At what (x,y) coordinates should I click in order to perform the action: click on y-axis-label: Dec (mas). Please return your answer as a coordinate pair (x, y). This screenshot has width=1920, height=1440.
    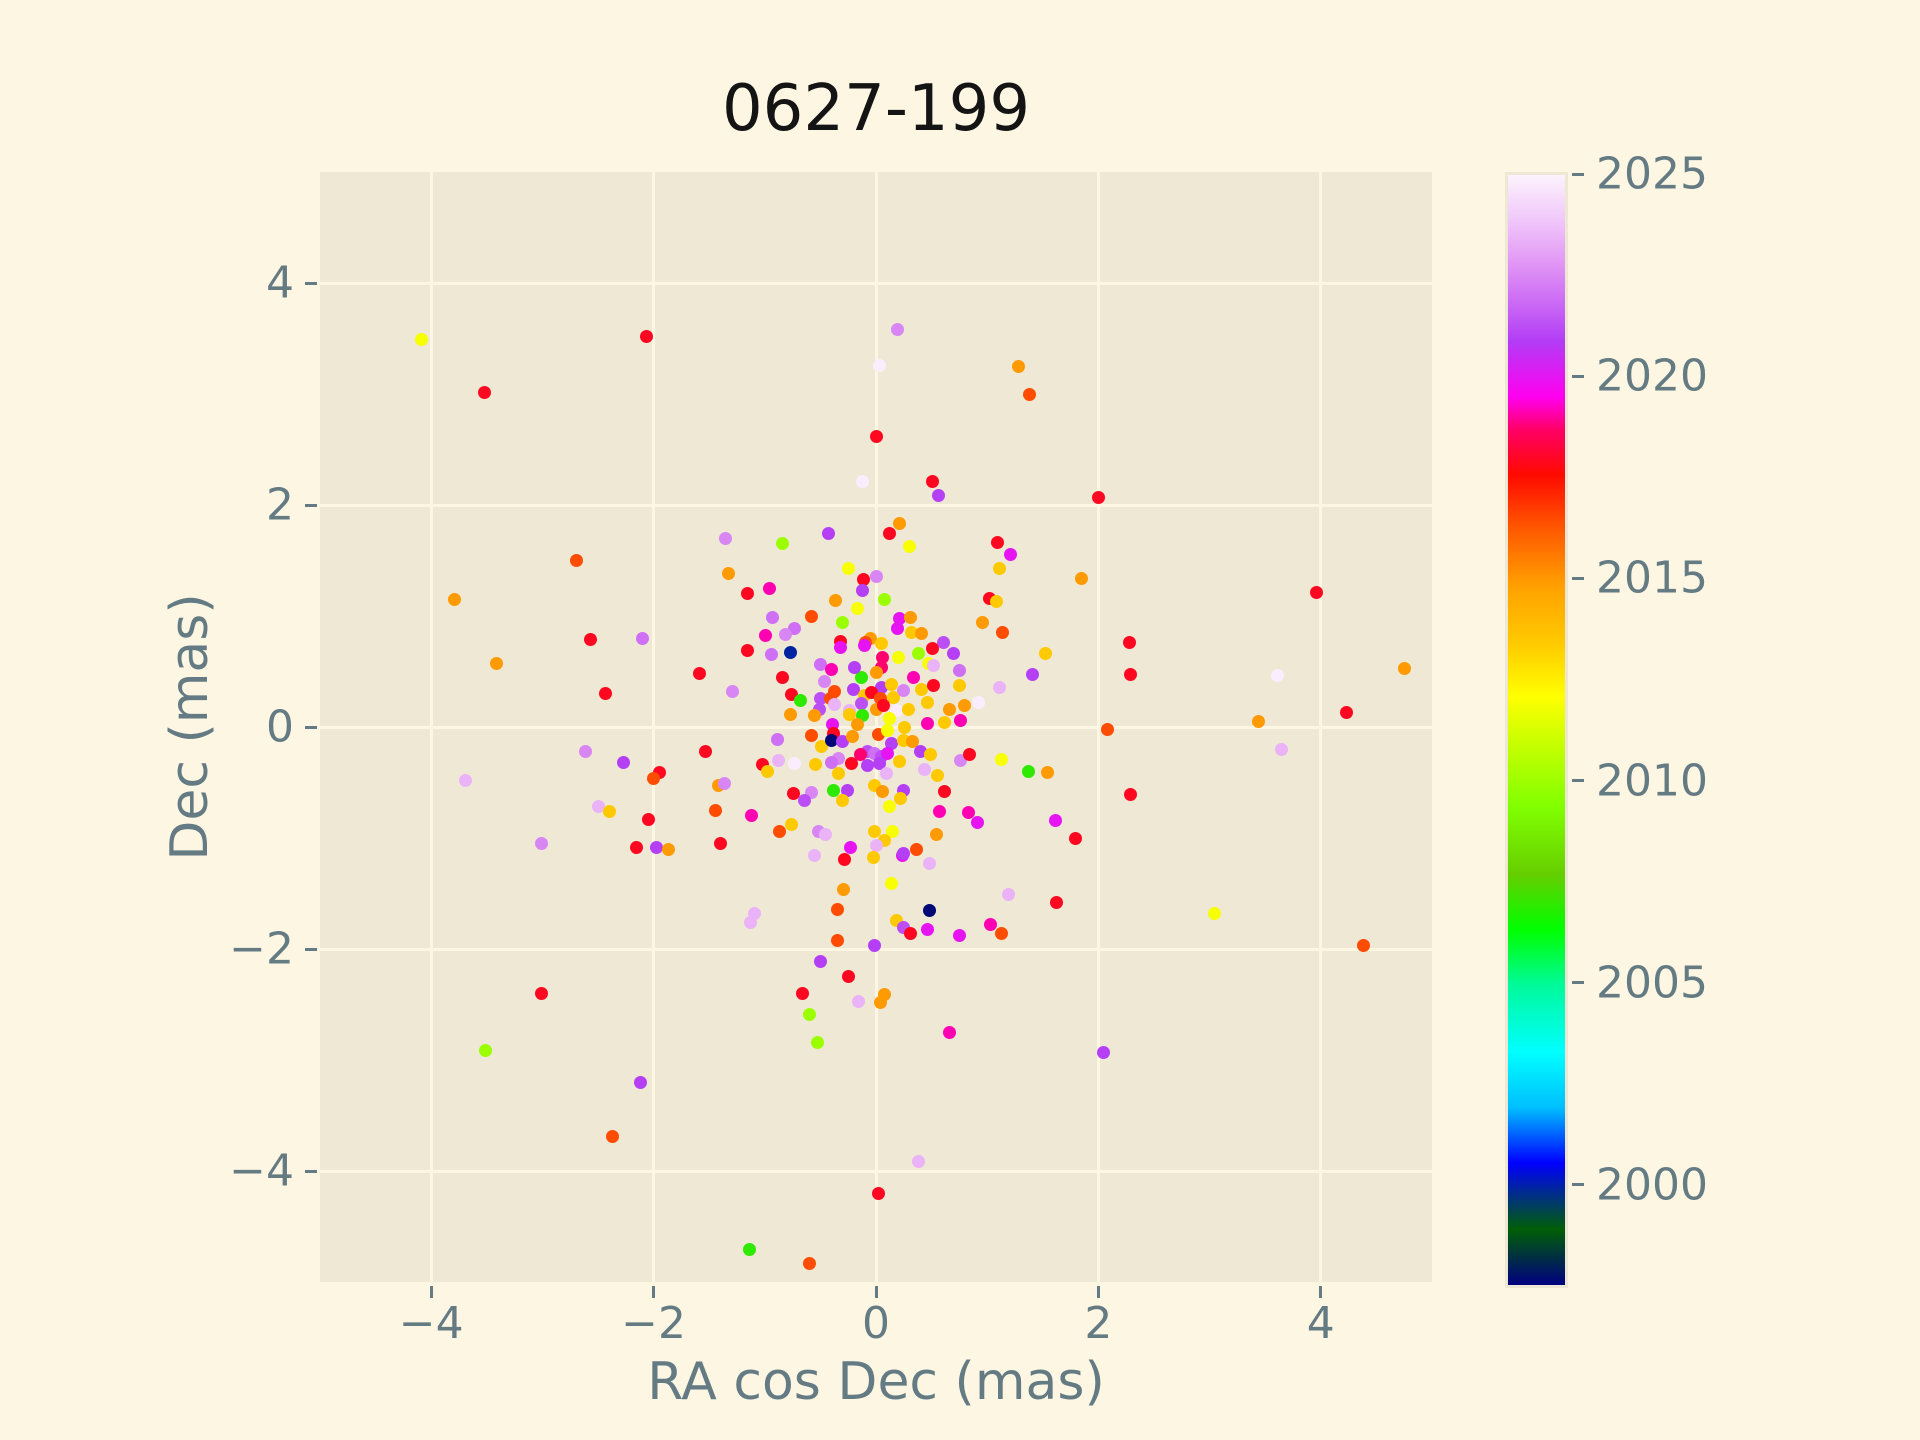
    Looking at the image, I should click on (190, 727).